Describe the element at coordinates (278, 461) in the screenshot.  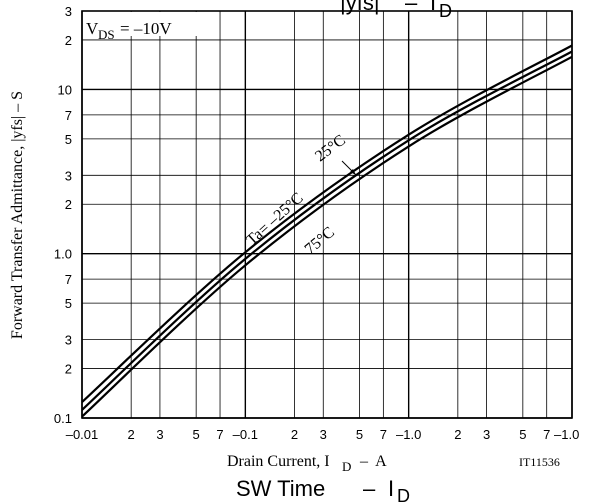
I see `x-axis-label-main: Drain Current, I` at that location.